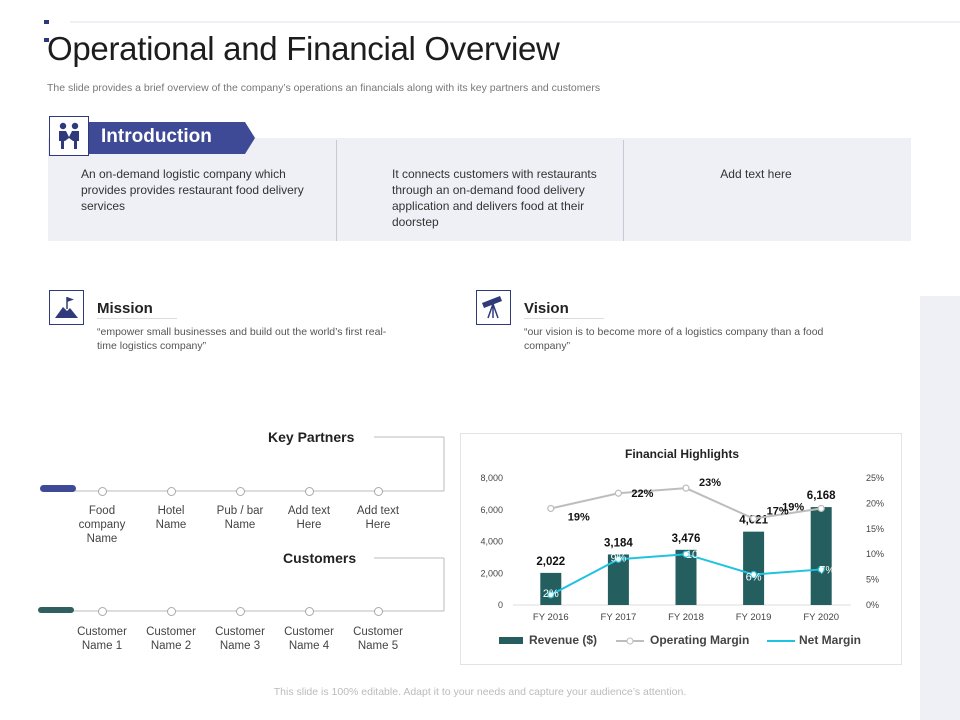 The height and width of the screenshot is (720, 960). What do you see at coordinates (875, 478) in the screenshot?
I see `y-right-tick-label: 25%` at bounding box center [875, 478].